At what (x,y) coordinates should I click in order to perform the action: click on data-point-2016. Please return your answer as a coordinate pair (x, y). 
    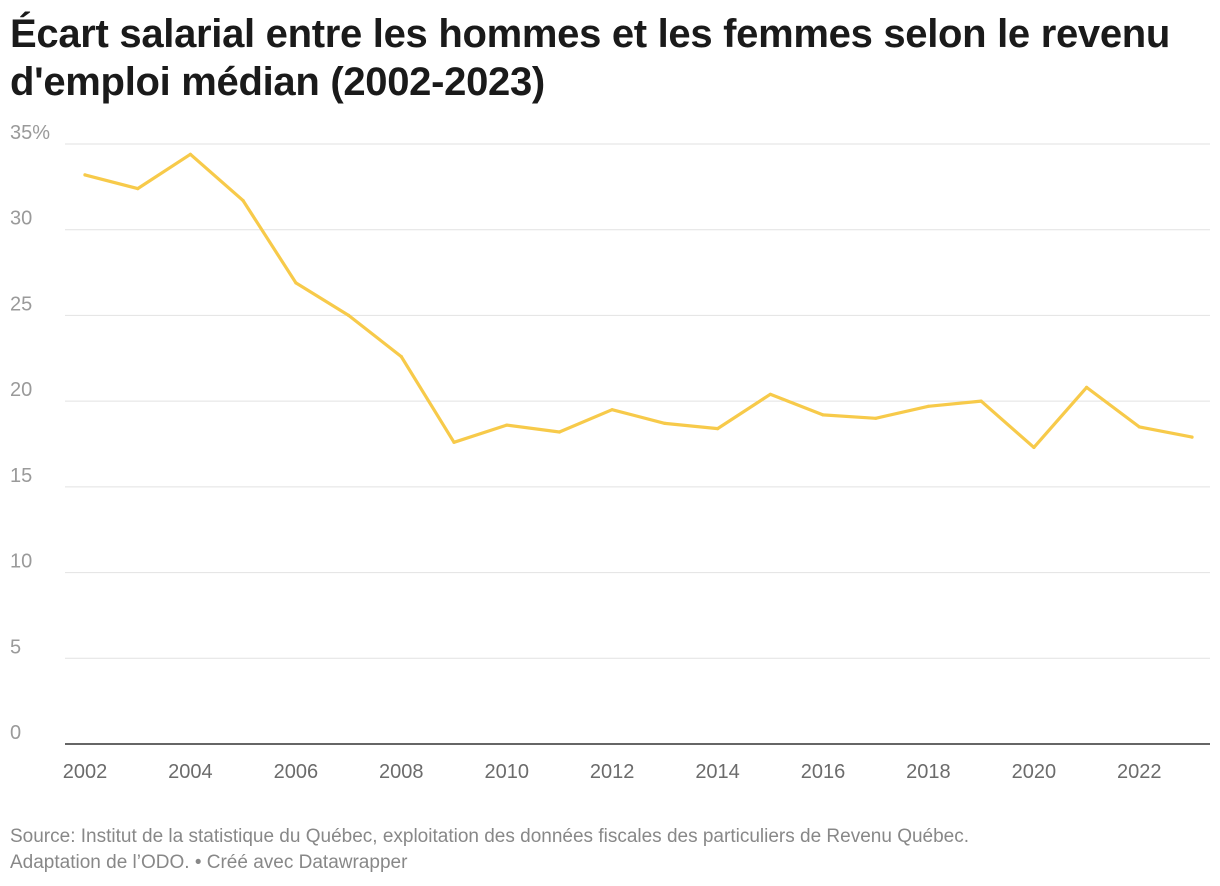
    Looking at the image, I should click on (823, 415).